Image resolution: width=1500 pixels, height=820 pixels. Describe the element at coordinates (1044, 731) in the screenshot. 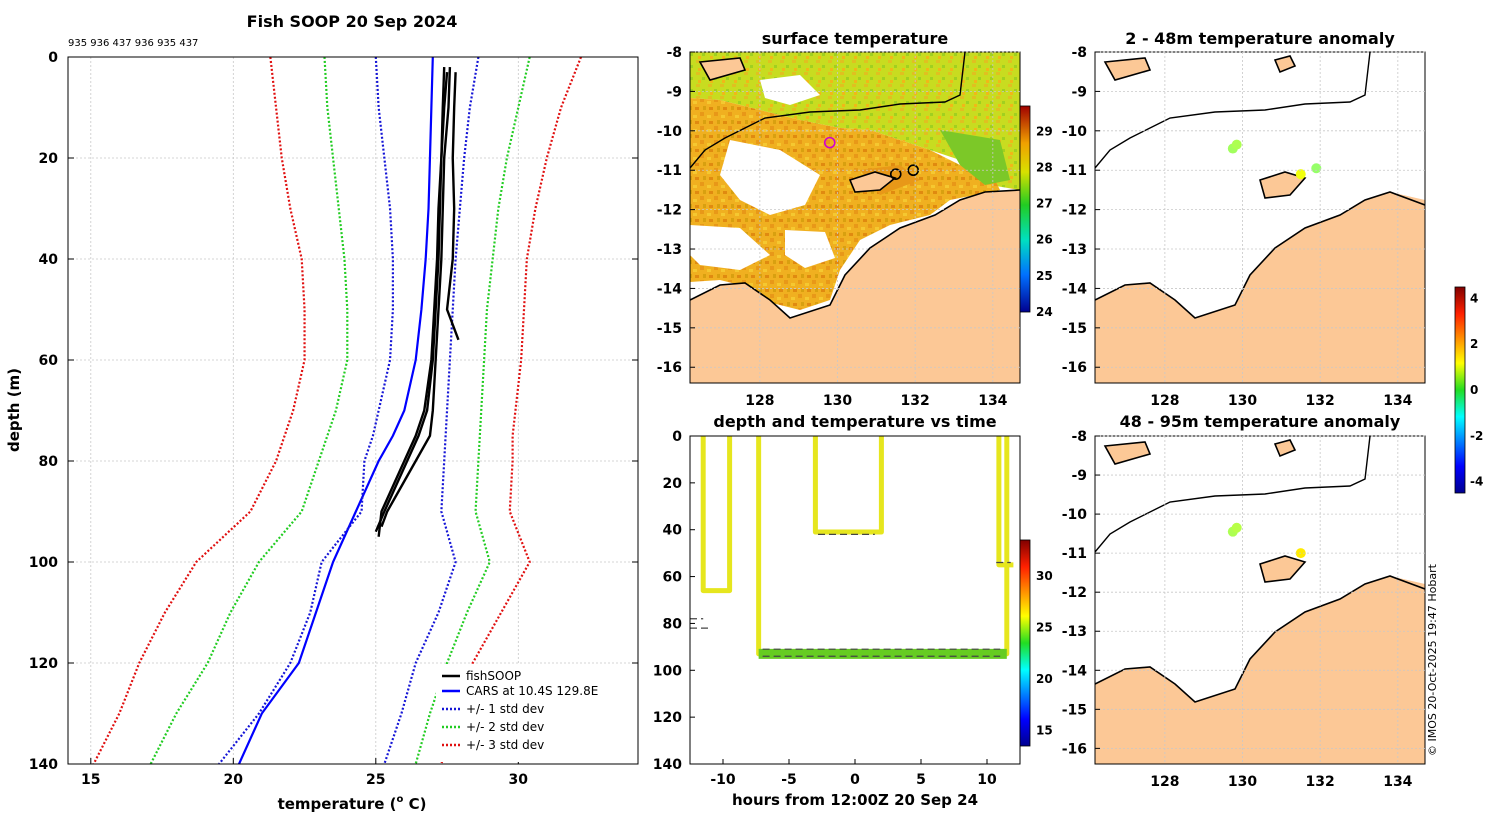

I see `dvt-colorbar-tick: 15` at that location.